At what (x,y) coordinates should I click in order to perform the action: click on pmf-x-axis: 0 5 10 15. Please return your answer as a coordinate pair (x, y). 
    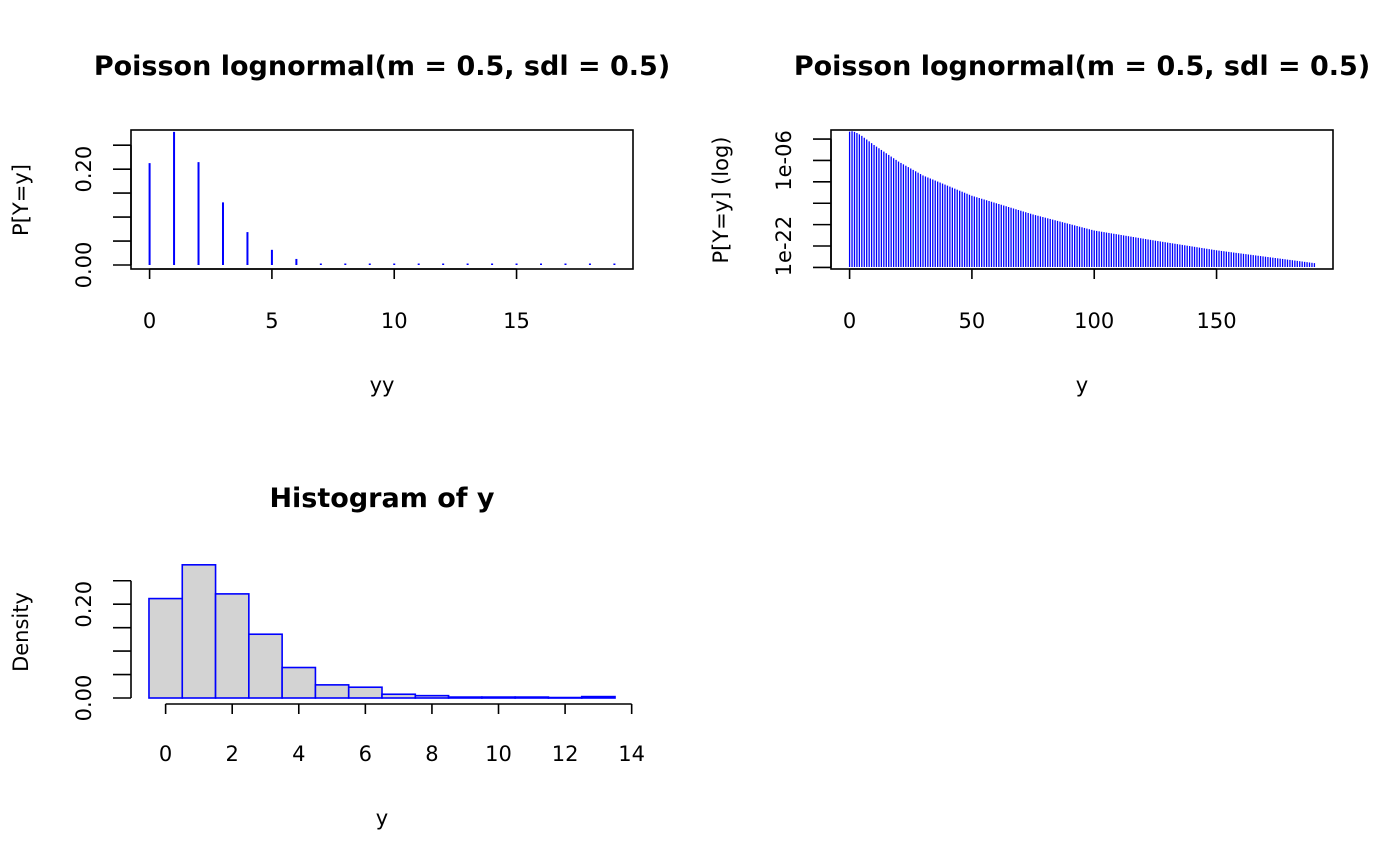
    Looking at the image, I should click on (336, 300).